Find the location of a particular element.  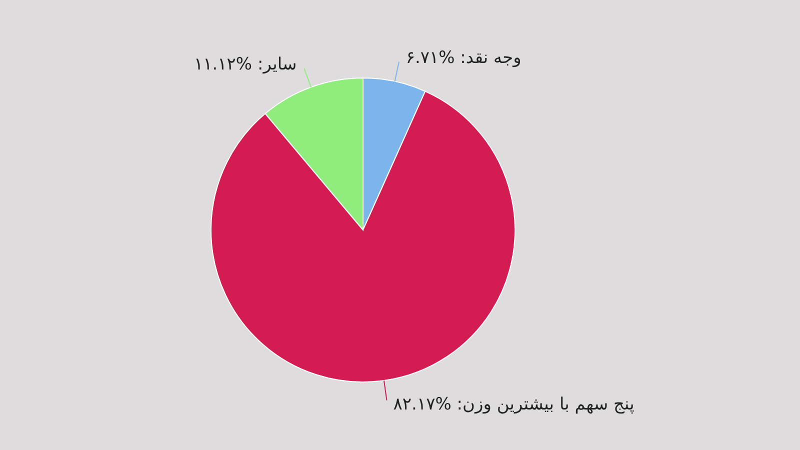

slice-label: وجه نقد: %۶.۷۱ is located at coordinates (464, 58).